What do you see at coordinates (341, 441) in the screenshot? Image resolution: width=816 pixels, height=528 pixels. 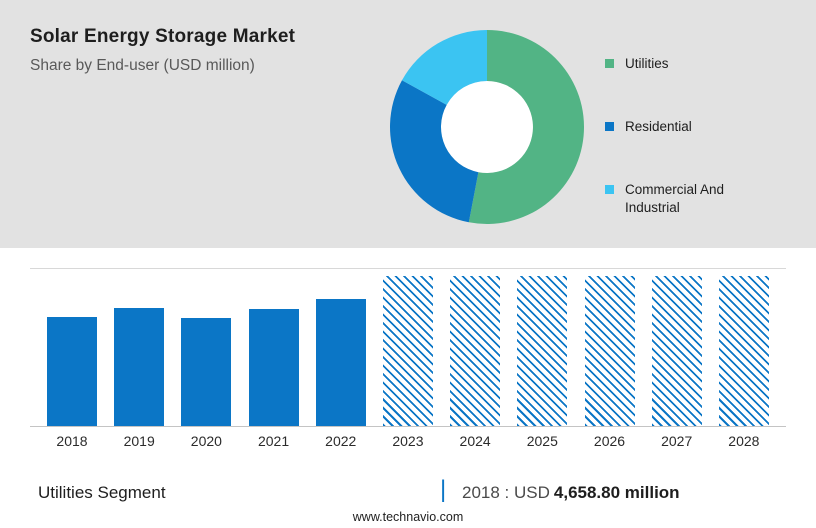 I see `x-tick-2022: 2022` at bounding box center [341, 441].